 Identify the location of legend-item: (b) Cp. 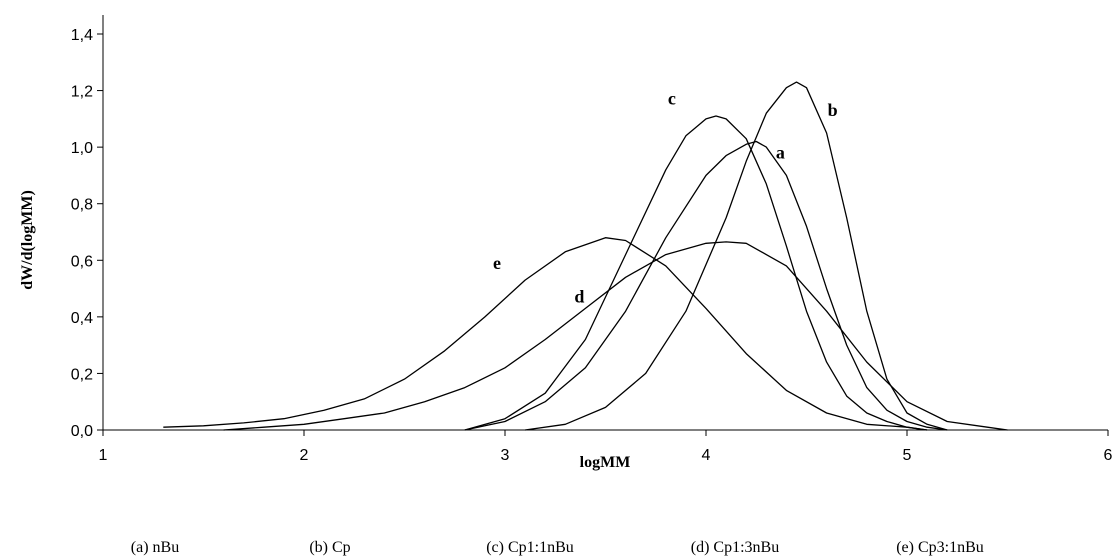
(329, 547).